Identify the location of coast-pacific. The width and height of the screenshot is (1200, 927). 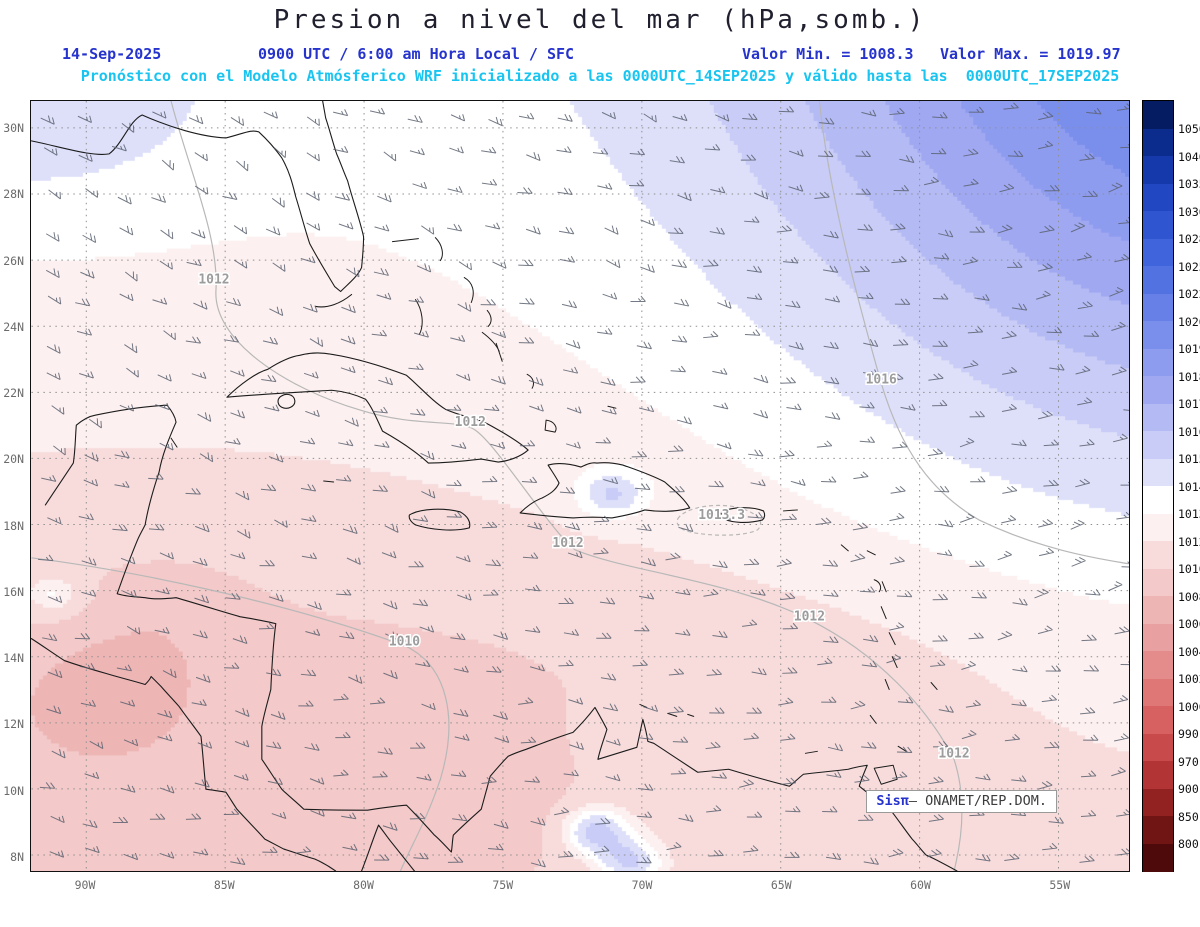
(223, 754).